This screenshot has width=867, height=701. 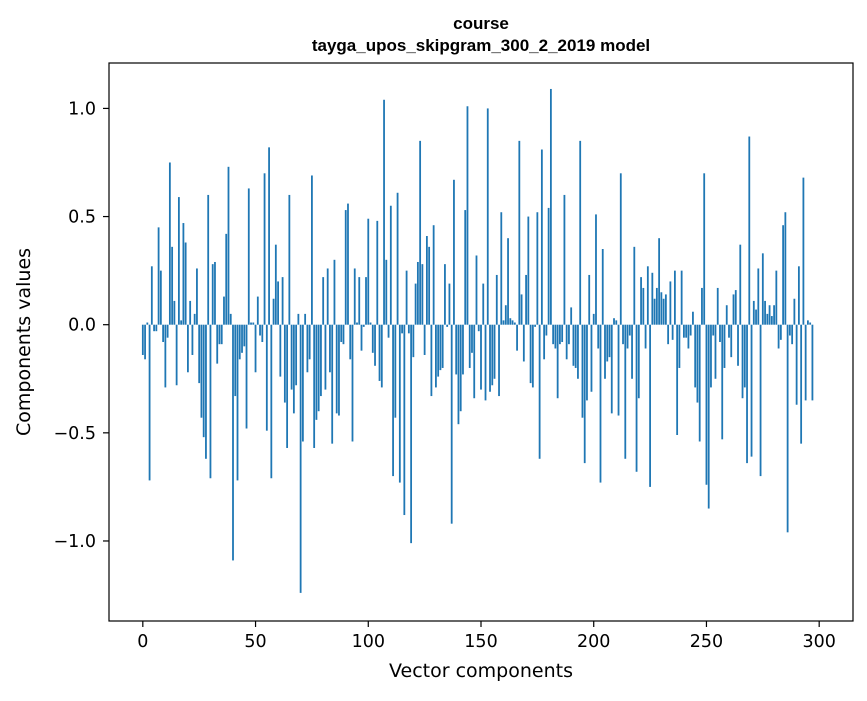 What do you see at coordinates (75, 434) in the screenshot?
I see `y-tick-label: −0.5` at bounding box center [75, 434].